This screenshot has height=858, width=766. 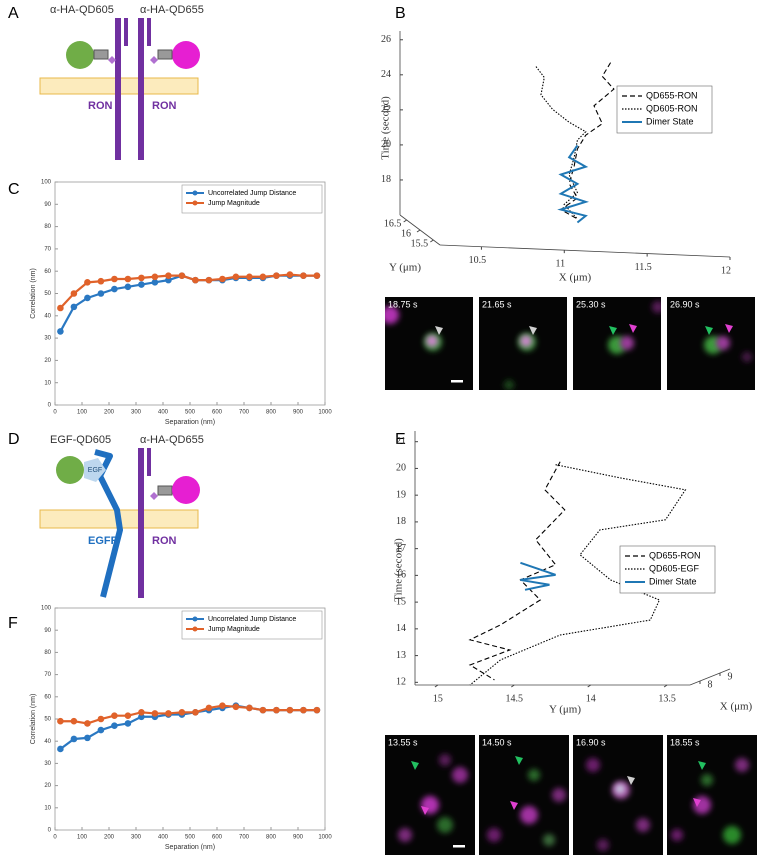 I want to click on x-tick-label: 400, so click(x=163, y=413).